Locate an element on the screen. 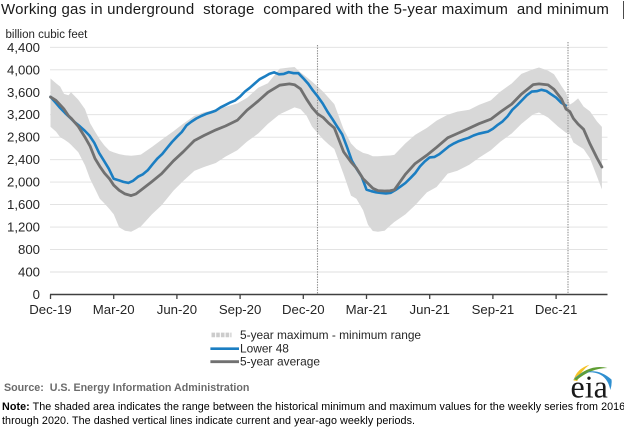  svg-text: 3,600 is located at coordinates (23, 92).